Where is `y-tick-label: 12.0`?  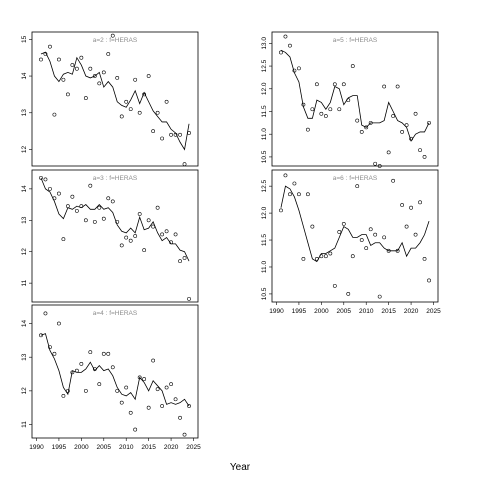
y-tick-label: 12.0 is located at coordinates (264, 88).